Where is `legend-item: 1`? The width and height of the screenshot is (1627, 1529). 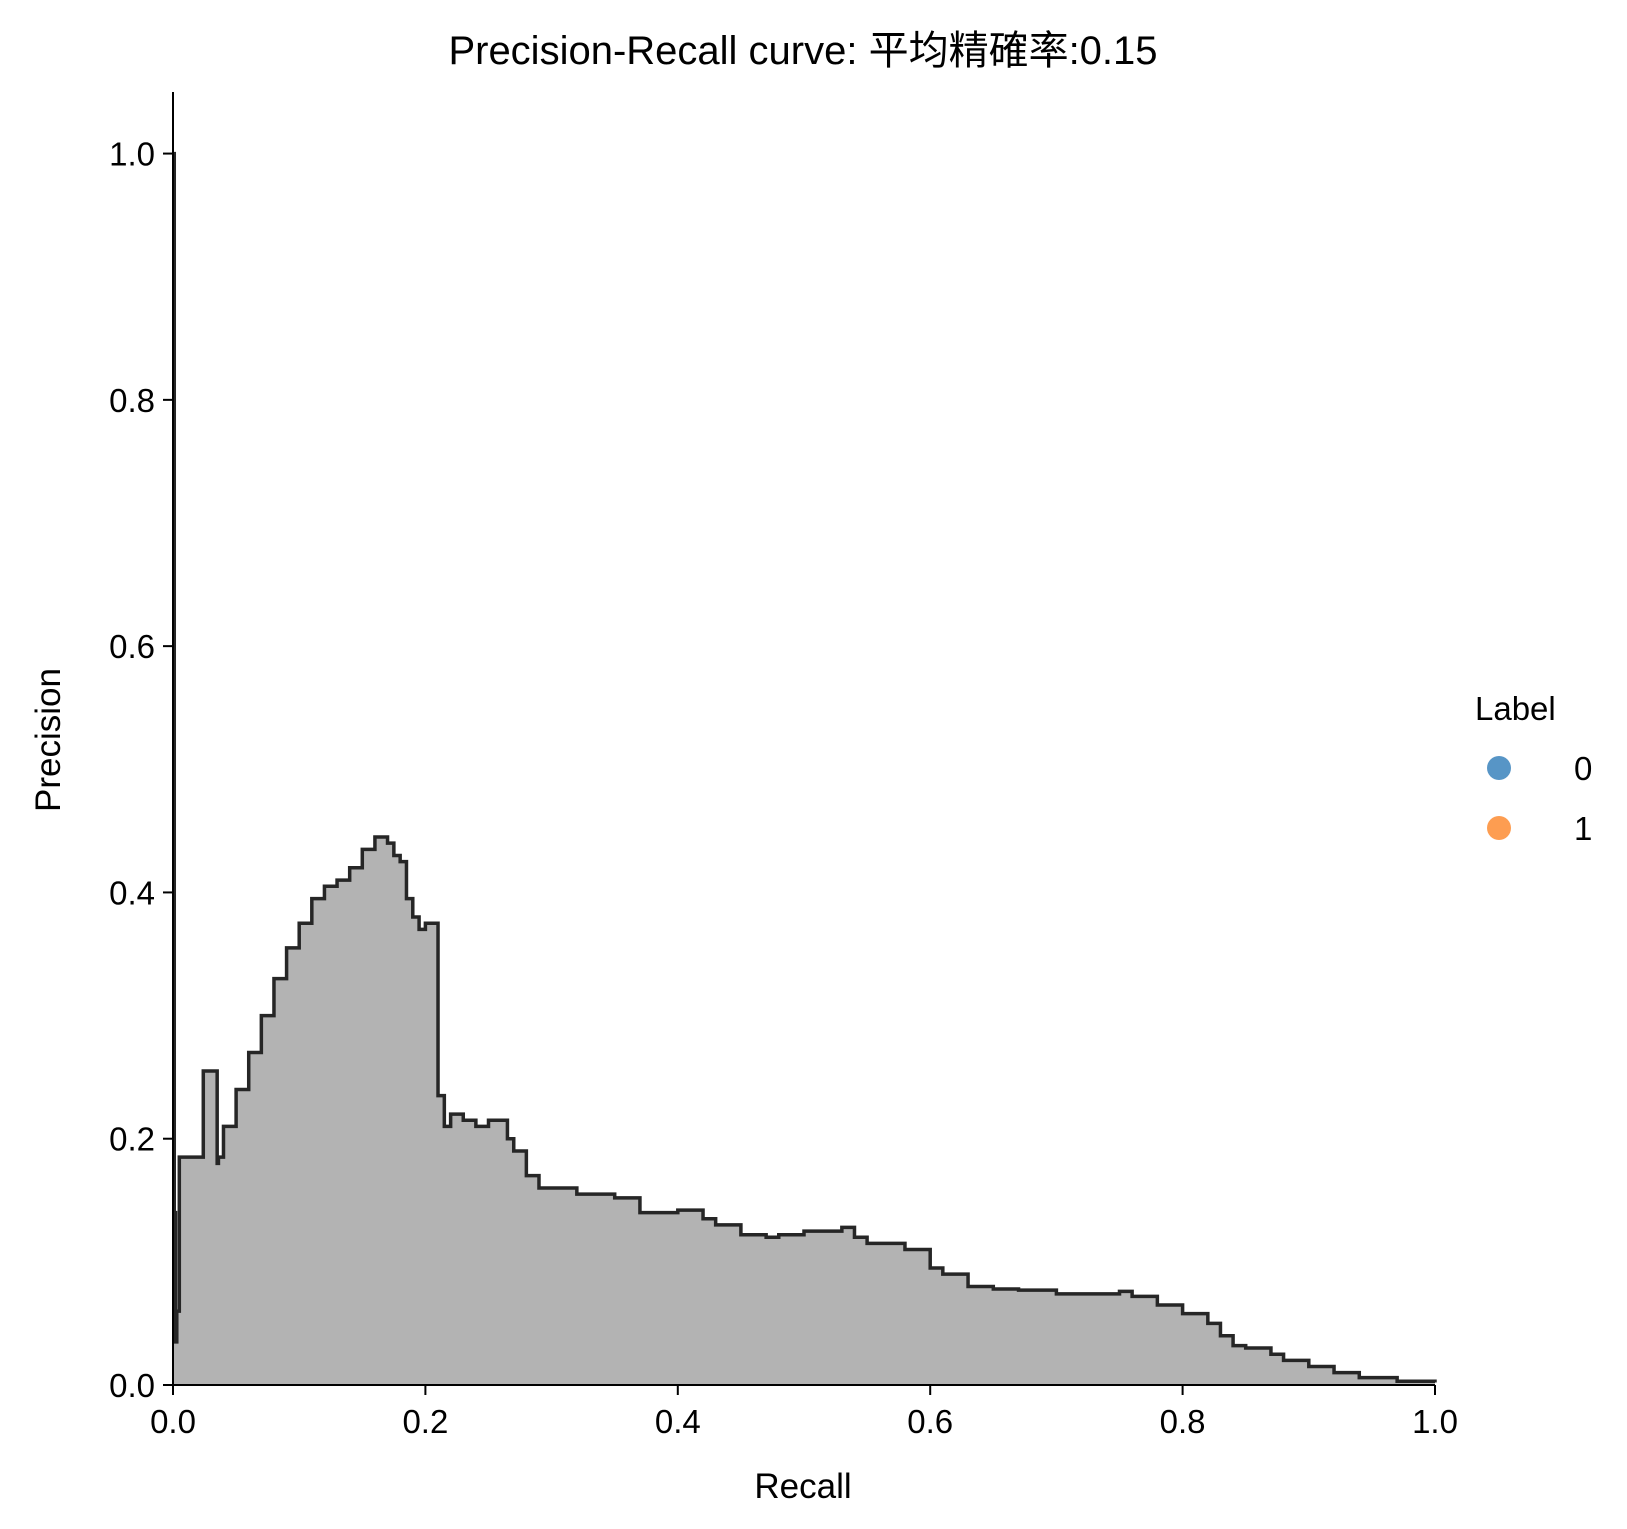
legend-item: 1 is located at coordinates (1539, 828).